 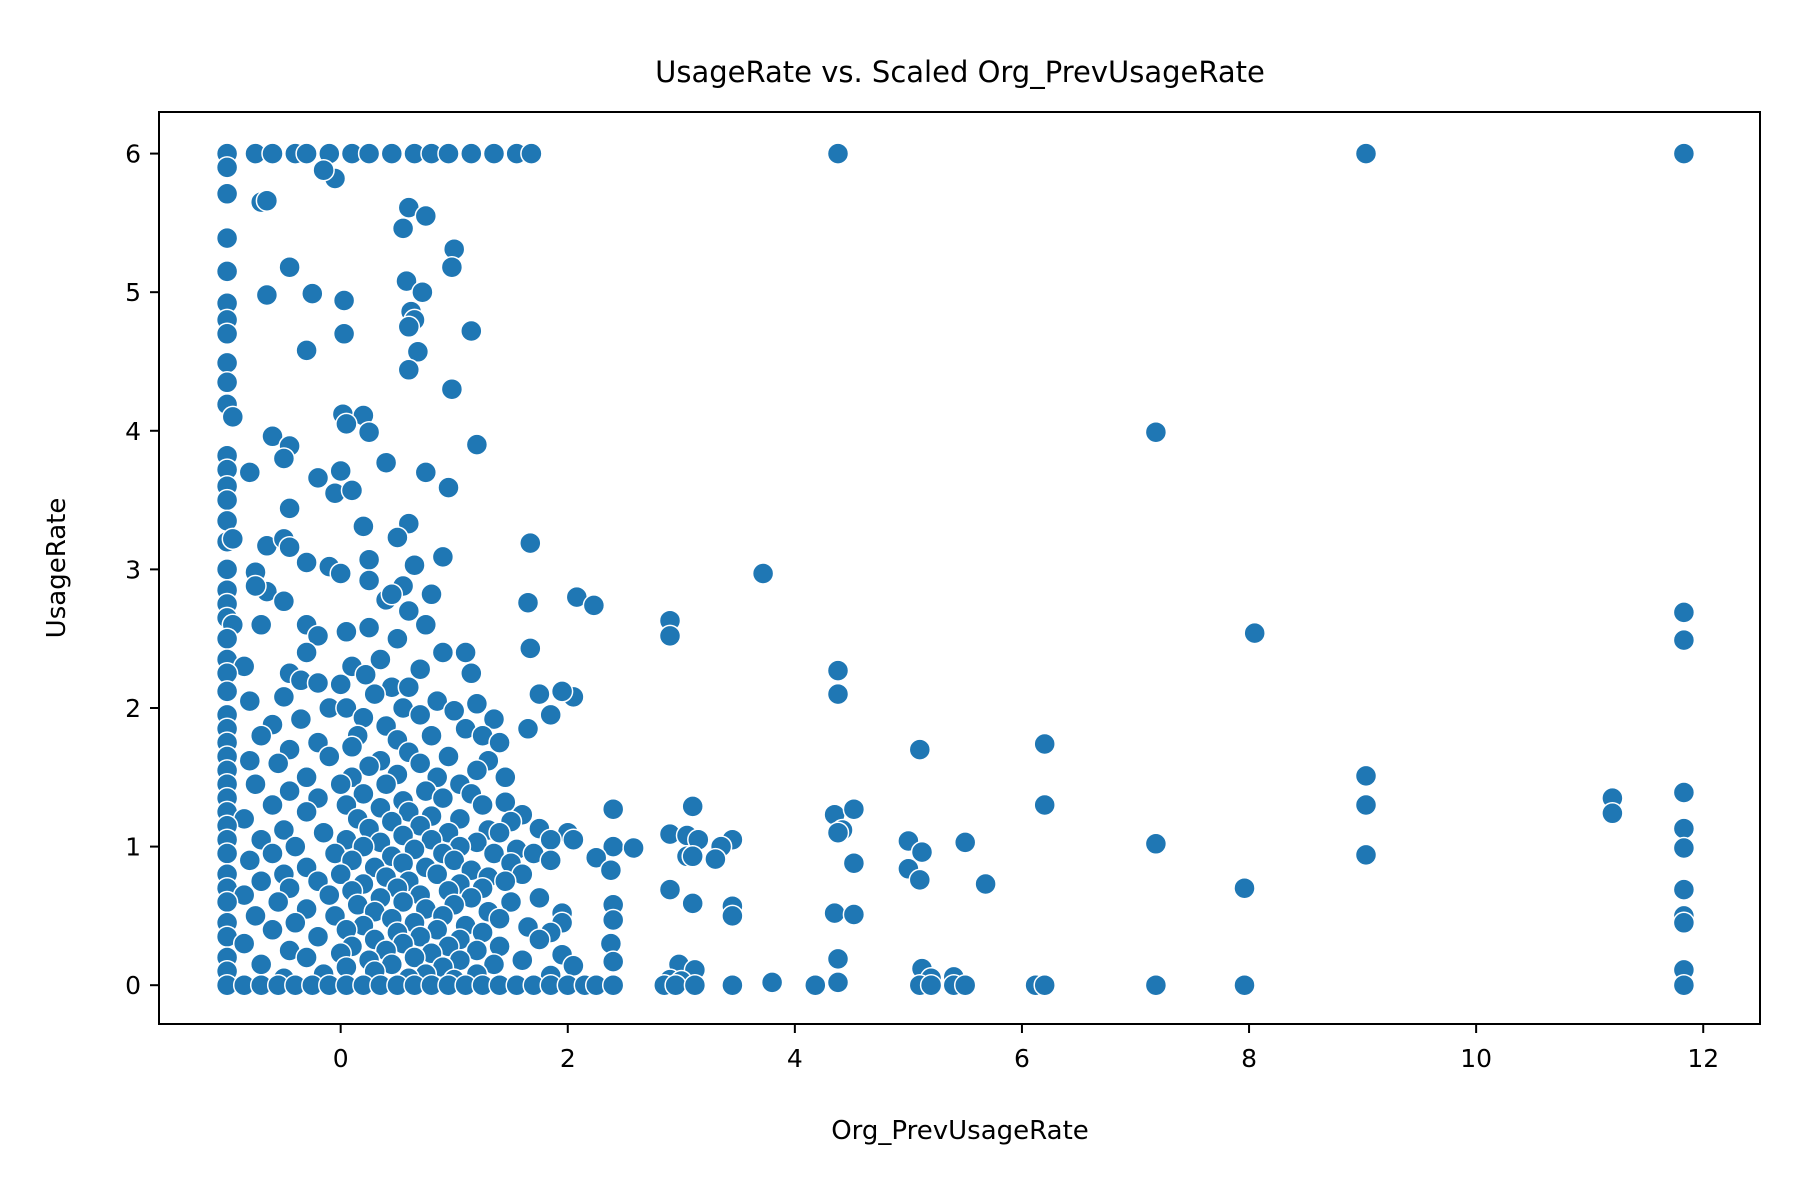 I want to click on x-axis-ticks: 0 2 4 6 8 10 12, so click(x=1026, y=1048).